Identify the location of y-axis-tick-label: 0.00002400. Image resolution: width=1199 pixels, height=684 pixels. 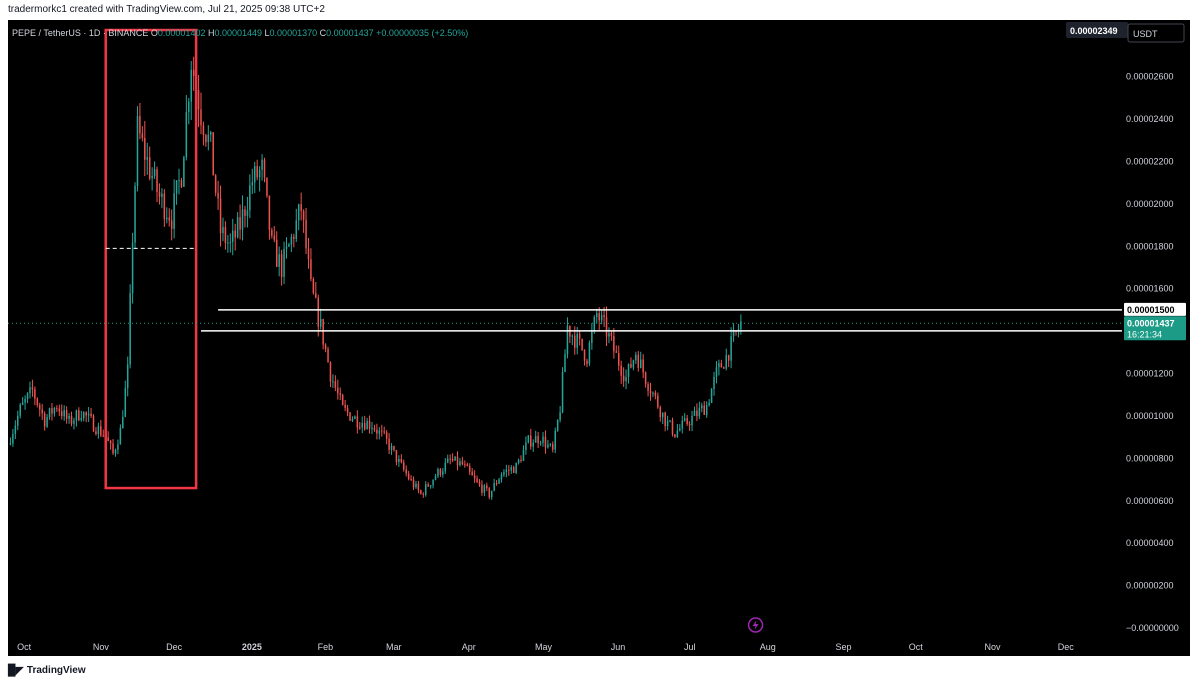
(1150, 119).